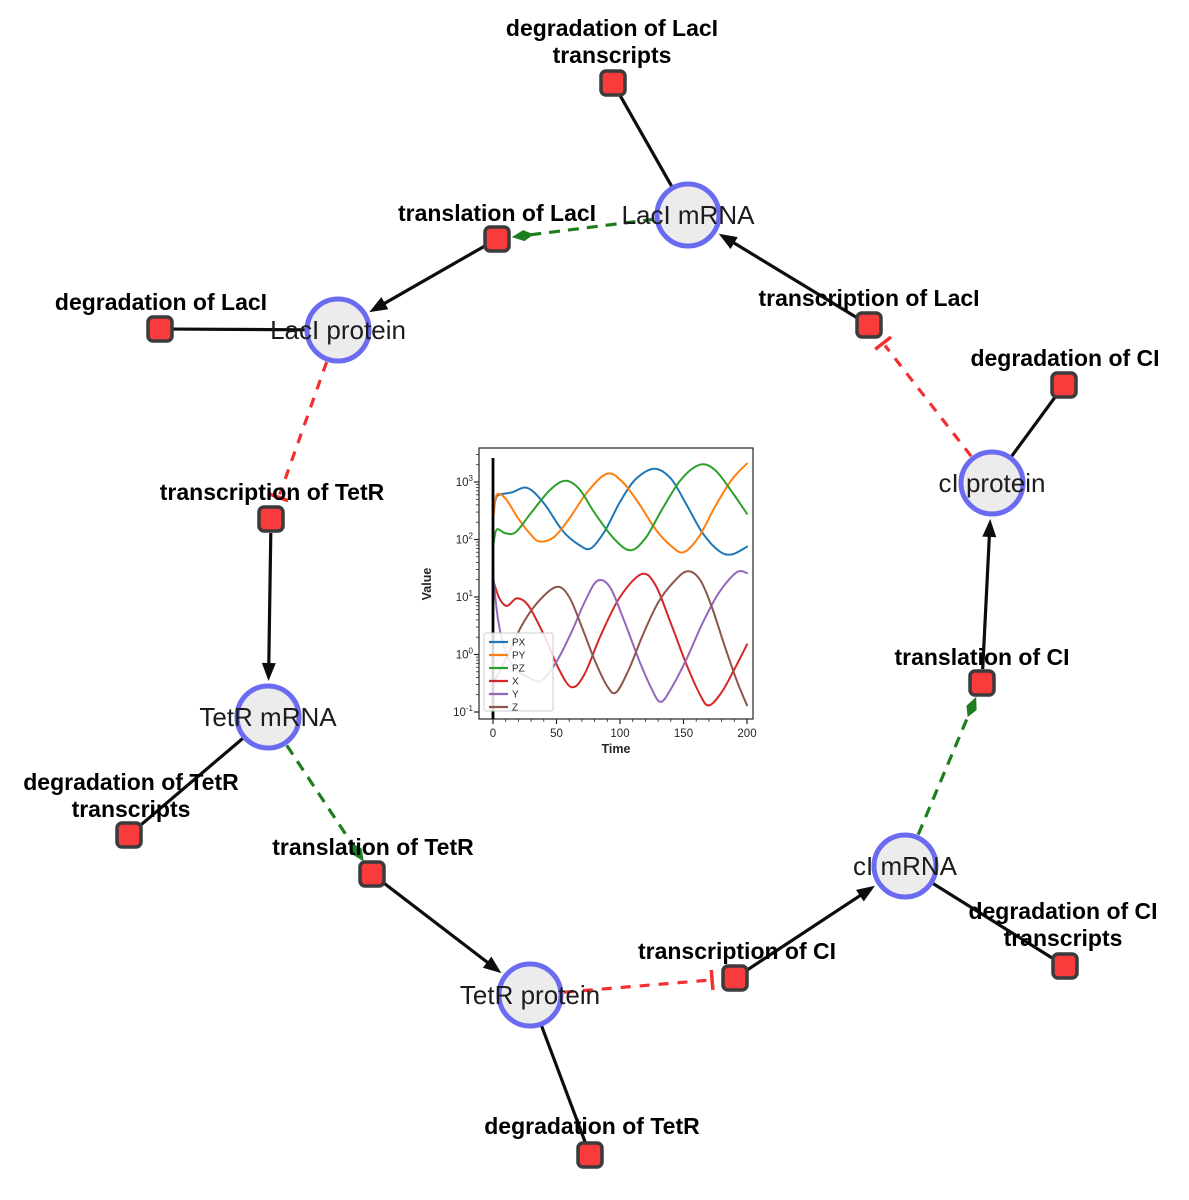 The width and height of the screenshot is (1189, 1200). What do you see at coordinates (131, 782) in the screenshot?
I see `reaction-label-deg_tetr_tx: degradation of TetR` at bounding box center [131, 782].